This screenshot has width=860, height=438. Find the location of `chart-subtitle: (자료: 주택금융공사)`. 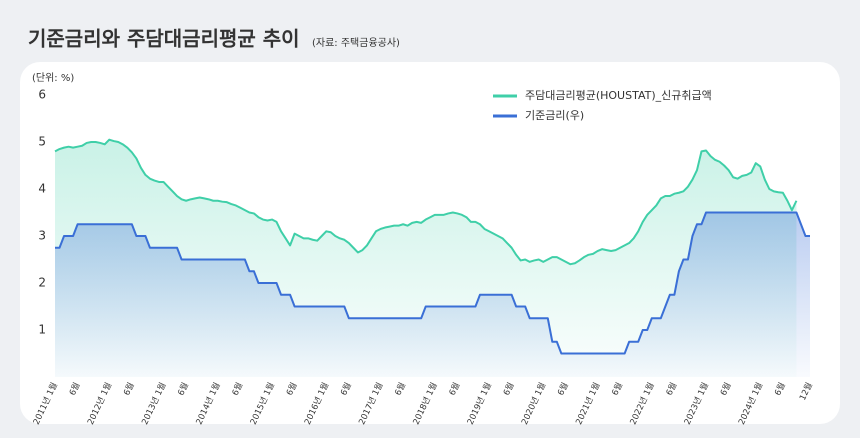

chart-subtitle: (자료: 주택금융공사) is located at coordinates (356, 43).